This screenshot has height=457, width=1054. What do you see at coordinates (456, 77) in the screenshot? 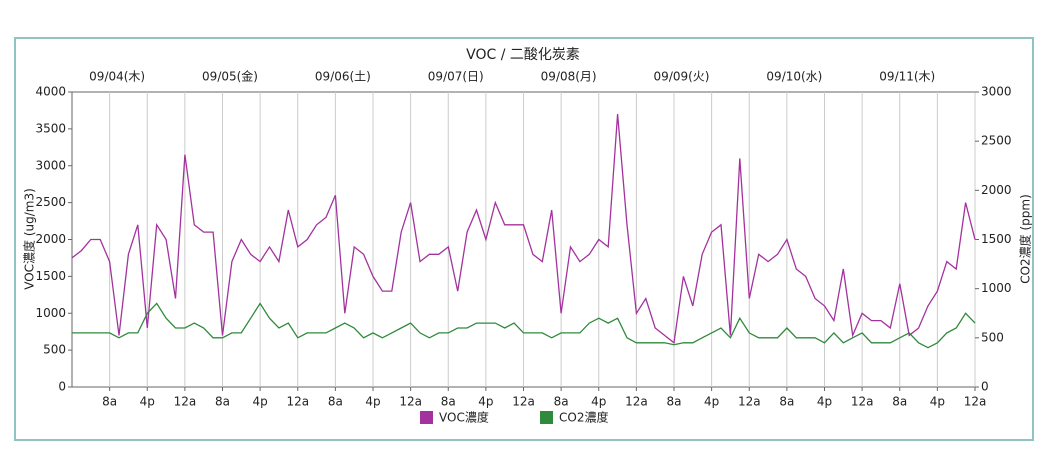
I see `day-label: 09/07(日)` at bounding box center [456, 77].